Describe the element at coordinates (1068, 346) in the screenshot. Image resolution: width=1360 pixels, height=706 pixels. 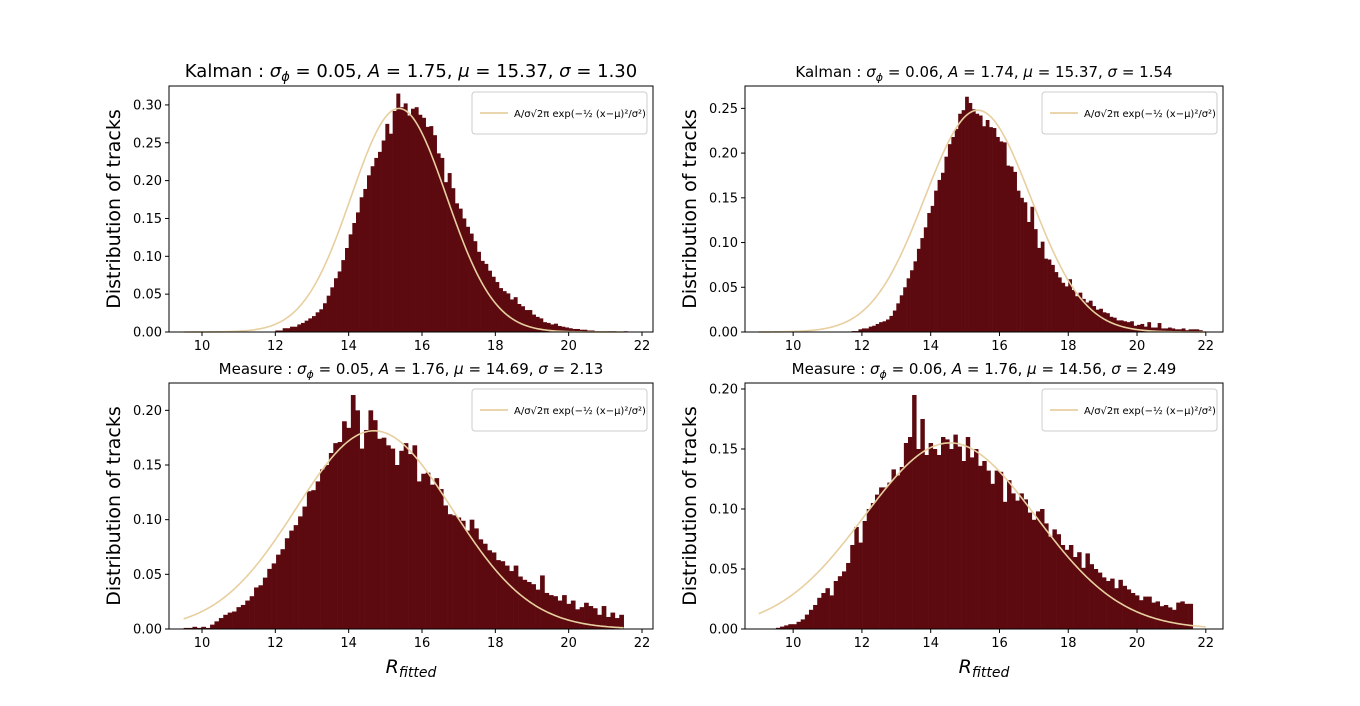
I see `x-tick-label: 18` at that location.